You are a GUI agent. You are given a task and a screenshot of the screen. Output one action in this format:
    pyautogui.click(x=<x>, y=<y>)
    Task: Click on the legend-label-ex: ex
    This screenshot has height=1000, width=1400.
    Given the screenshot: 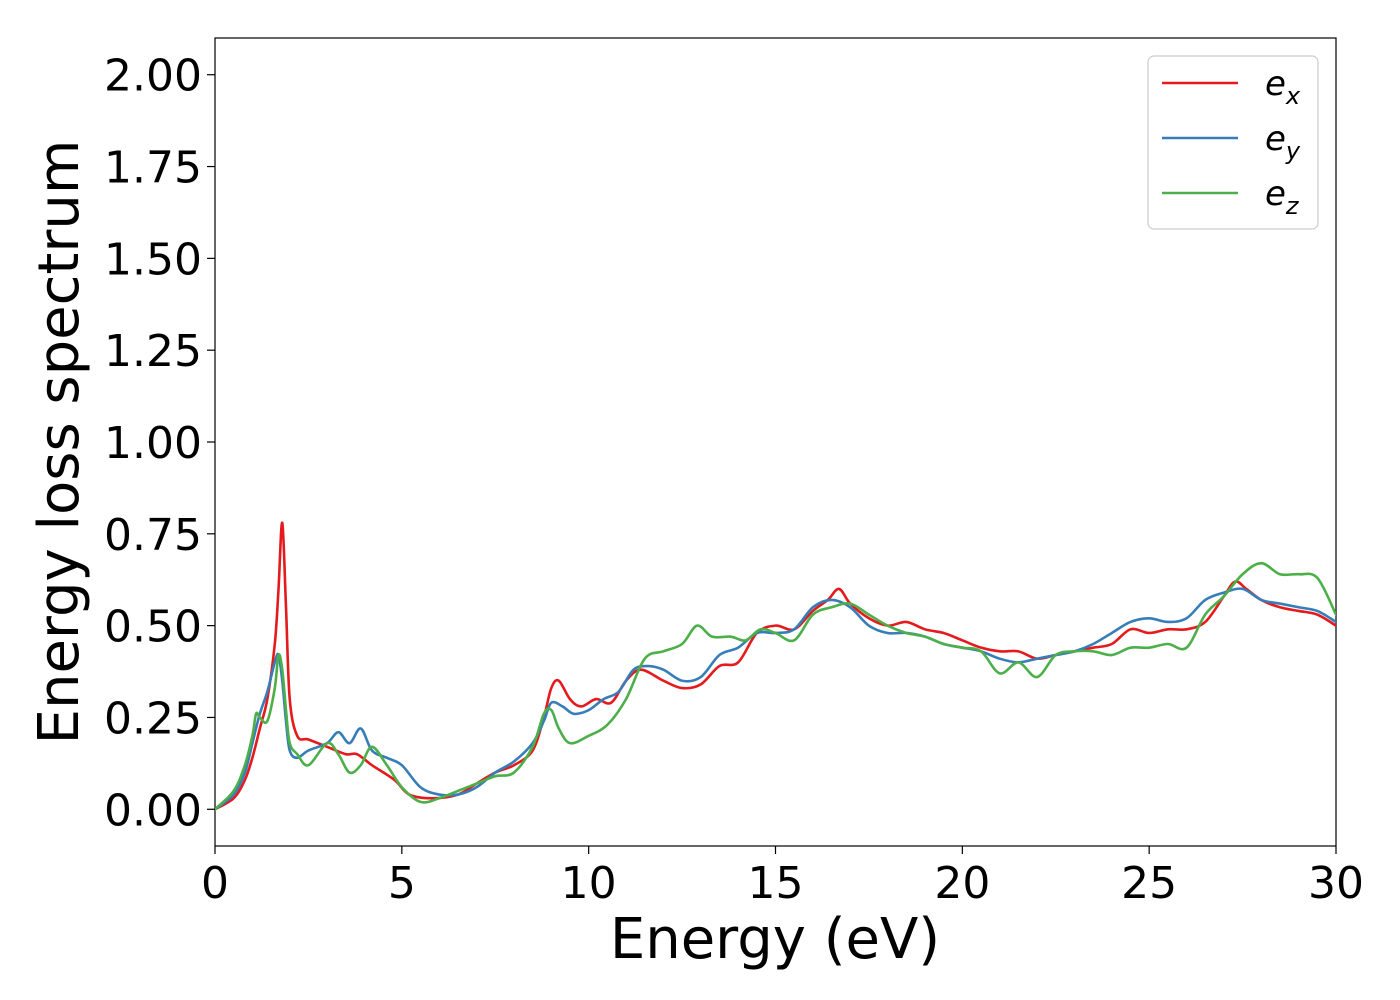 What is the action you would take?
    pyautogui.click(x=1283, y=87)
    